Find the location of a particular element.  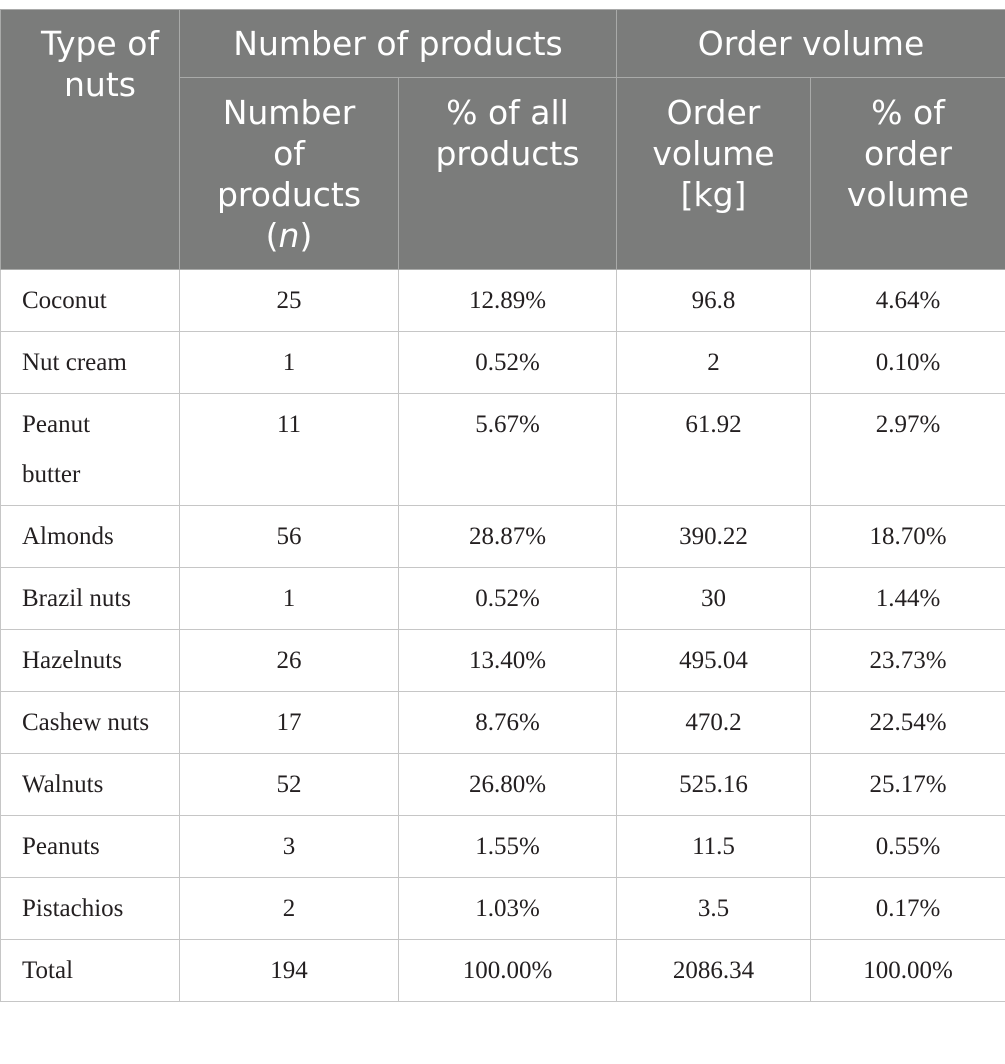

order-volume-group-header: Order volume is located at coordinates (810, 43).